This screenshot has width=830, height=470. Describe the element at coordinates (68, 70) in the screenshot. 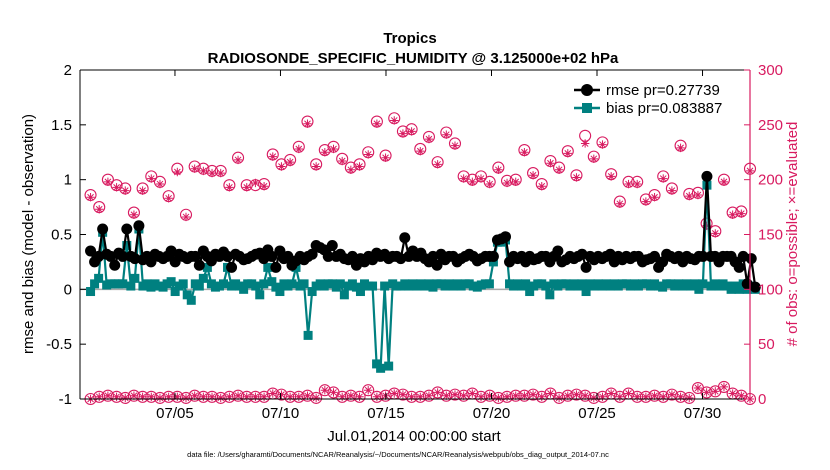

I see `y-tick-label-left: 2` at that location.